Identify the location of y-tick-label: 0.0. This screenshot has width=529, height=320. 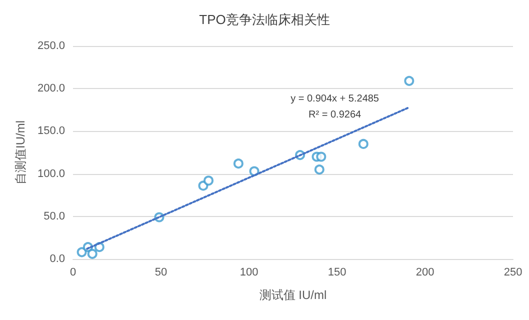
(57, 259).